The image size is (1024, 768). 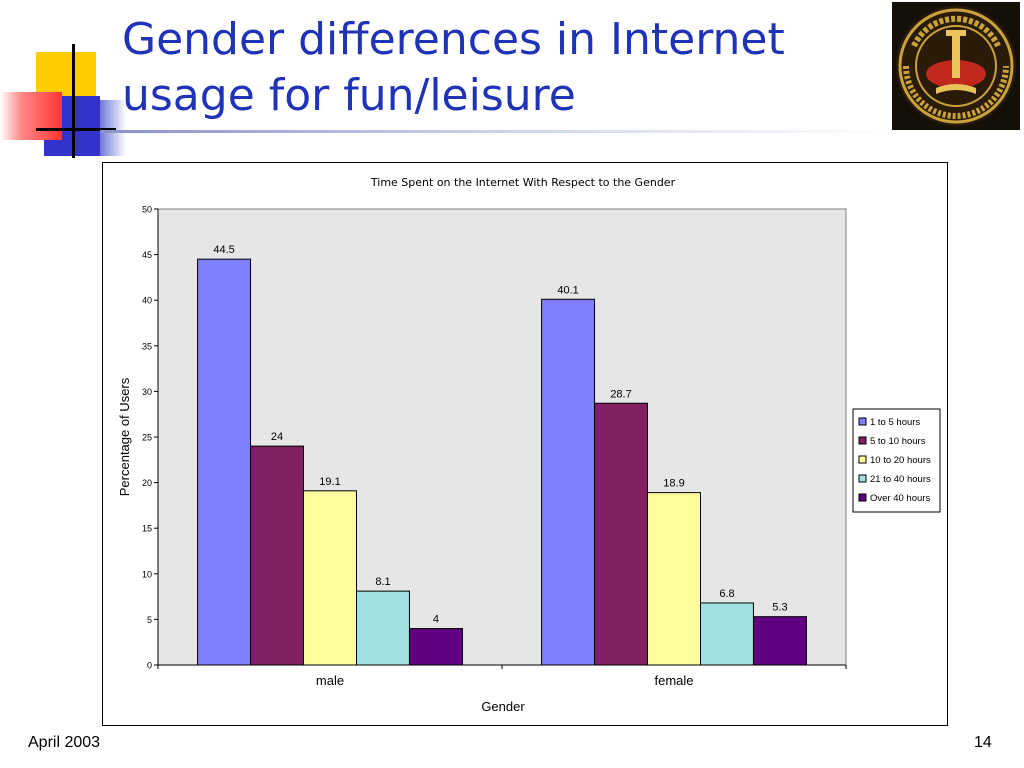 What do you see at coordinates (779, 641) in the screenshot?
I see `bar-over-40-hours-female` at bounding box center [779, 641].